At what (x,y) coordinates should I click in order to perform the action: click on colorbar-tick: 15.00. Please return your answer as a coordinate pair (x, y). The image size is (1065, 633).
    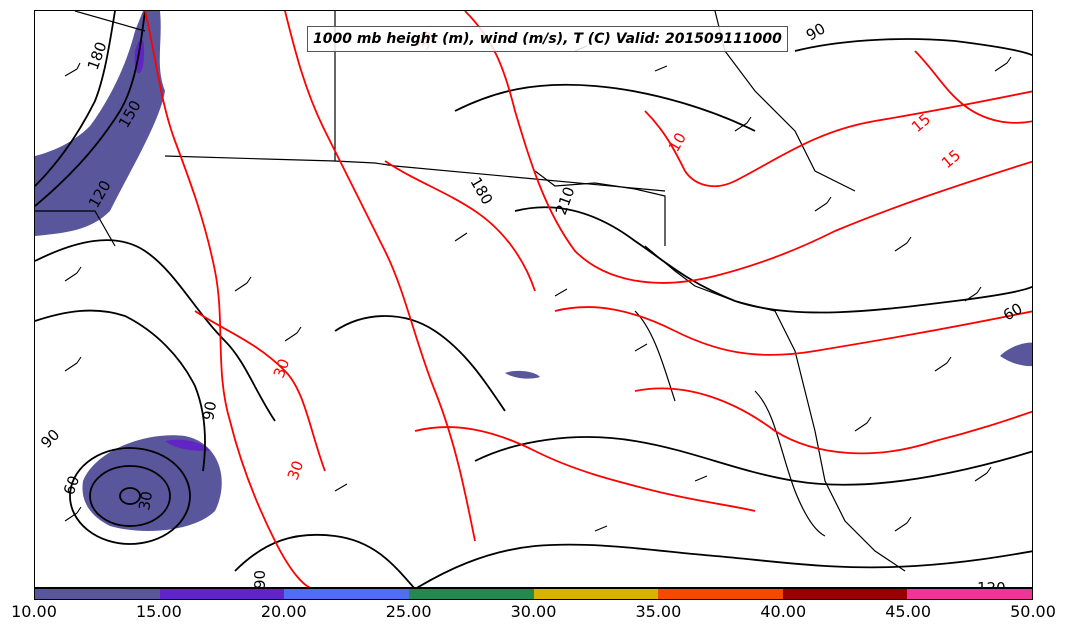
    Looking at the image, I should click on (158, 611).